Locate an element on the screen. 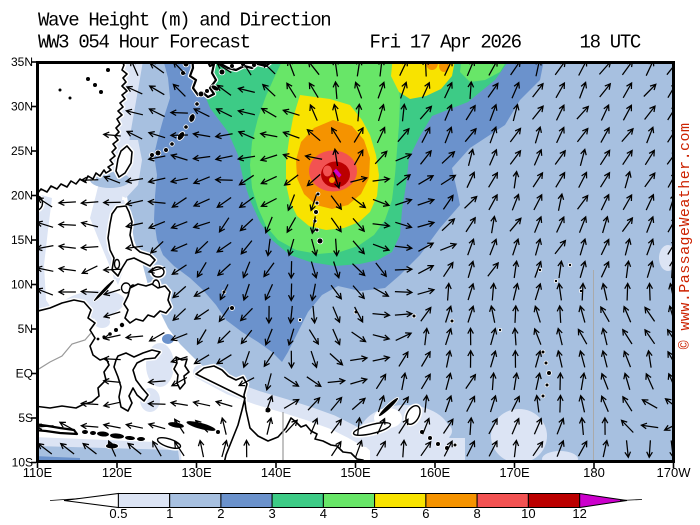 This screenshot has width=700, height=525. svg-text: 5S is located at coordinates (25, 418).